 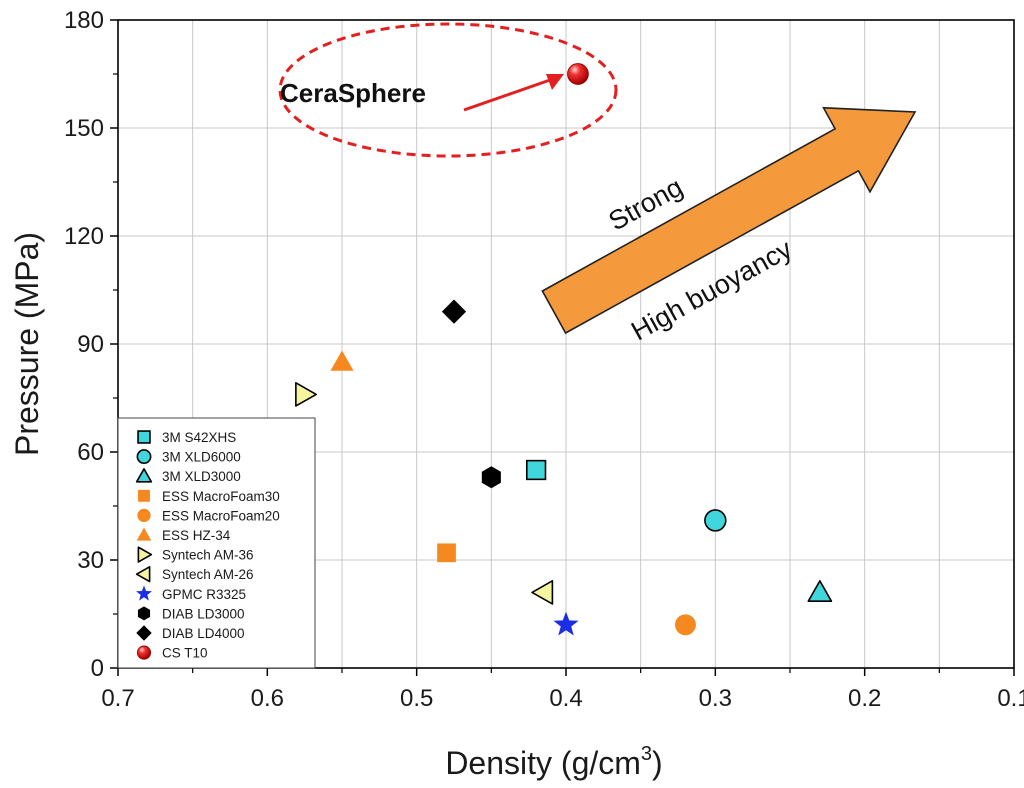 What do you see at coordinates (203, 613) in the screenshot?
I see `legend-entry-label: DIAB LD3000` at bounding box center [203, 613].